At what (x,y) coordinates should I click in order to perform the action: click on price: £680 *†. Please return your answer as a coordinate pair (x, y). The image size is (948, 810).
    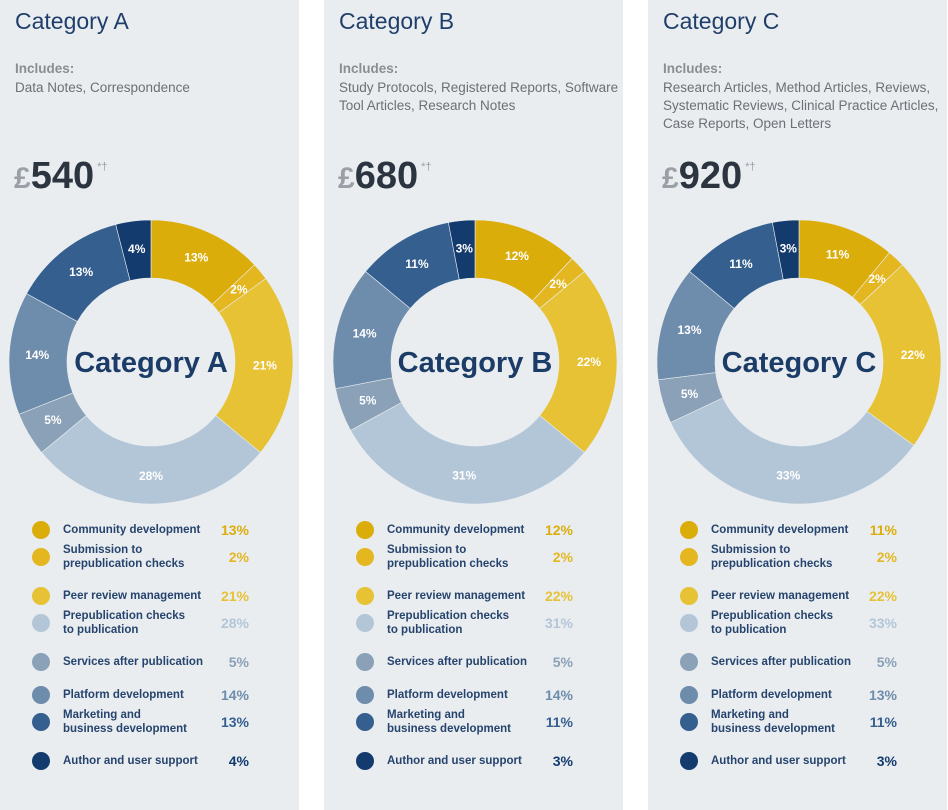
    Looking at the image, I should click on (385, 180).